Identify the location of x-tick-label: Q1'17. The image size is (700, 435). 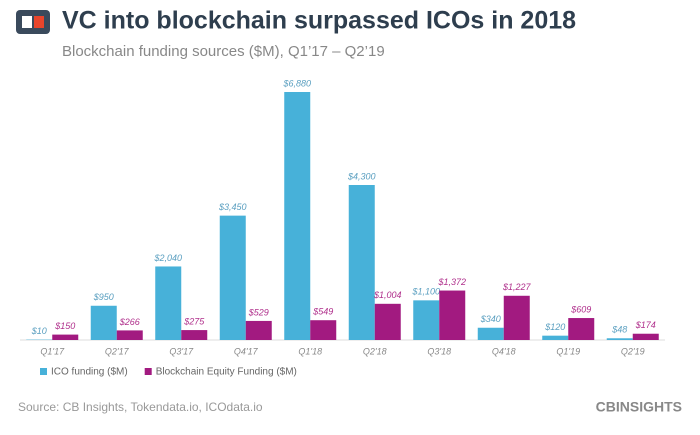
(52, 351).